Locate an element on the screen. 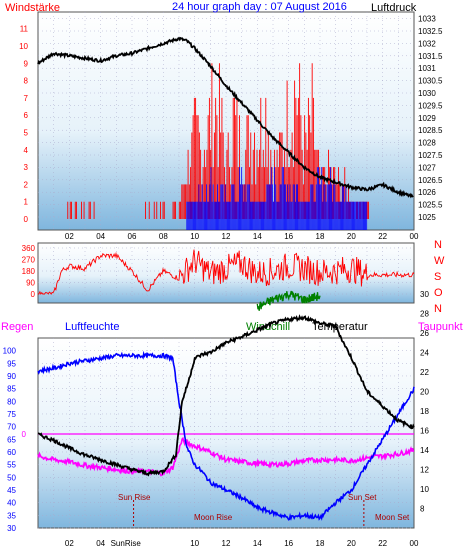 The image size is (470, 555). sun-rise-label: Sun Rise is located at coordinates (134, 497).